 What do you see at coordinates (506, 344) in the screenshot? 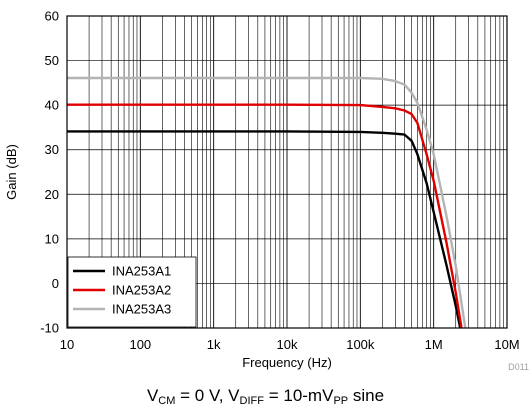
I see `x-tick-label: 10M` at bounding box center [506, 344].